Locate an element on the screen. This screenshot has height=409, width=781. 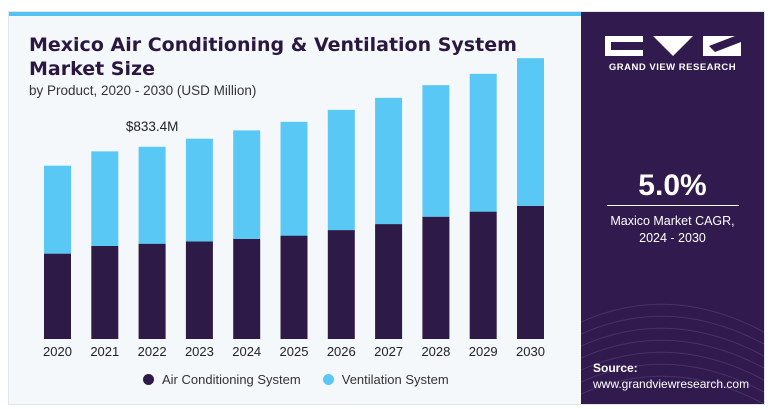
bar-ventilation-2021 is located at coordinates (105, 198).